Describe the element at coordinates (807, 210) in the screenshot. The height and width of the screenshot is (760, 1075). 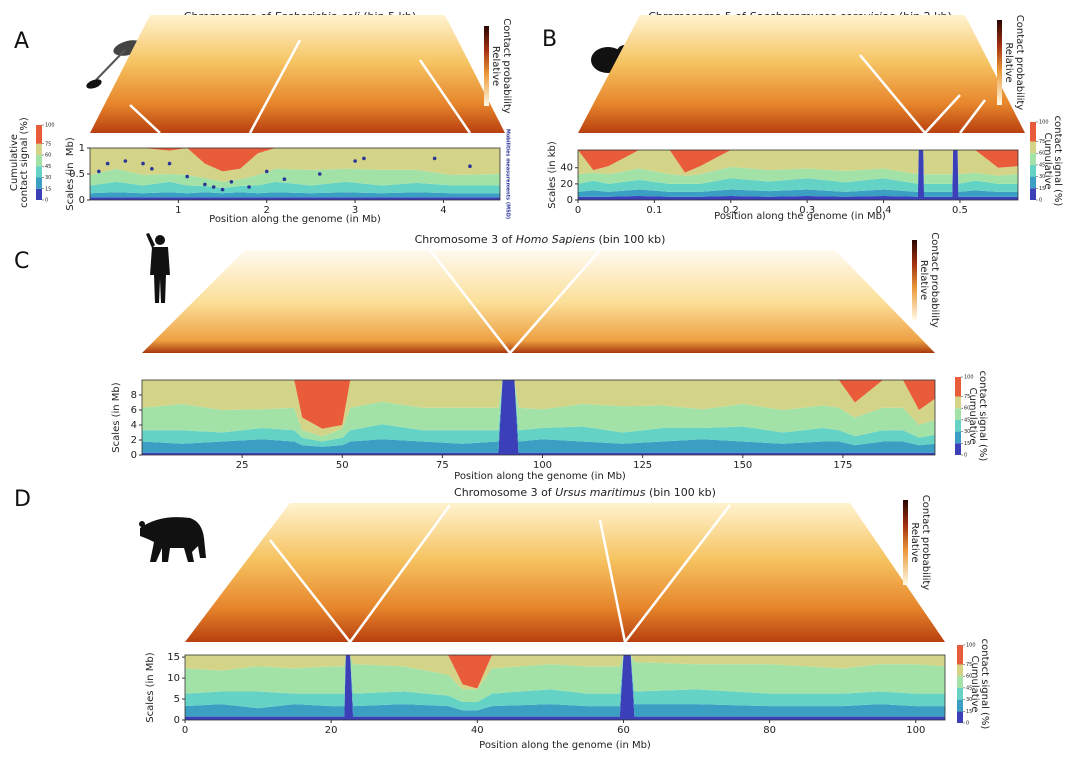
I see `x-tick-label: 0.3` at that location.